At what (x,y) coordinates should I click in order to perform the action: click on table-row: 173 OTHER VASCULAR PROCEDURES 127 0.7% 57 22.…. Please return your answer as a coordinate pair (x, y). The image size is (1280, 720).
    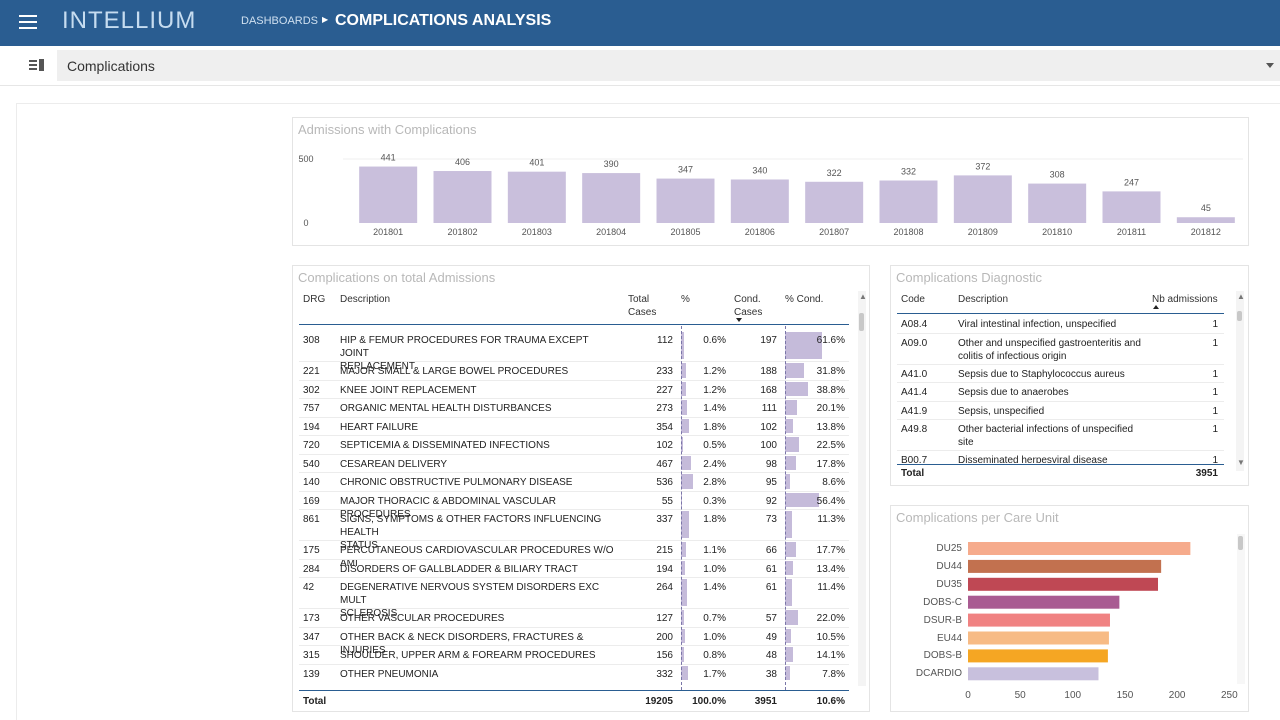
    Looking at the image, I should click on (573, 620).